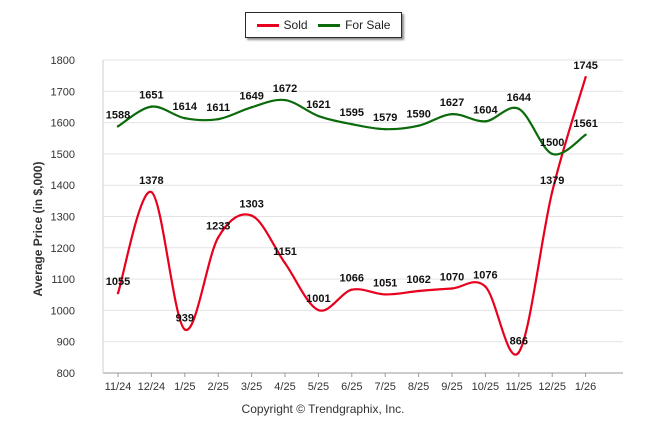 This screenshot has height=434, width=646. Describe the element at coordinates (285, 252) in the screenshot. I see `data-label-sold-5: 1151` at that location.